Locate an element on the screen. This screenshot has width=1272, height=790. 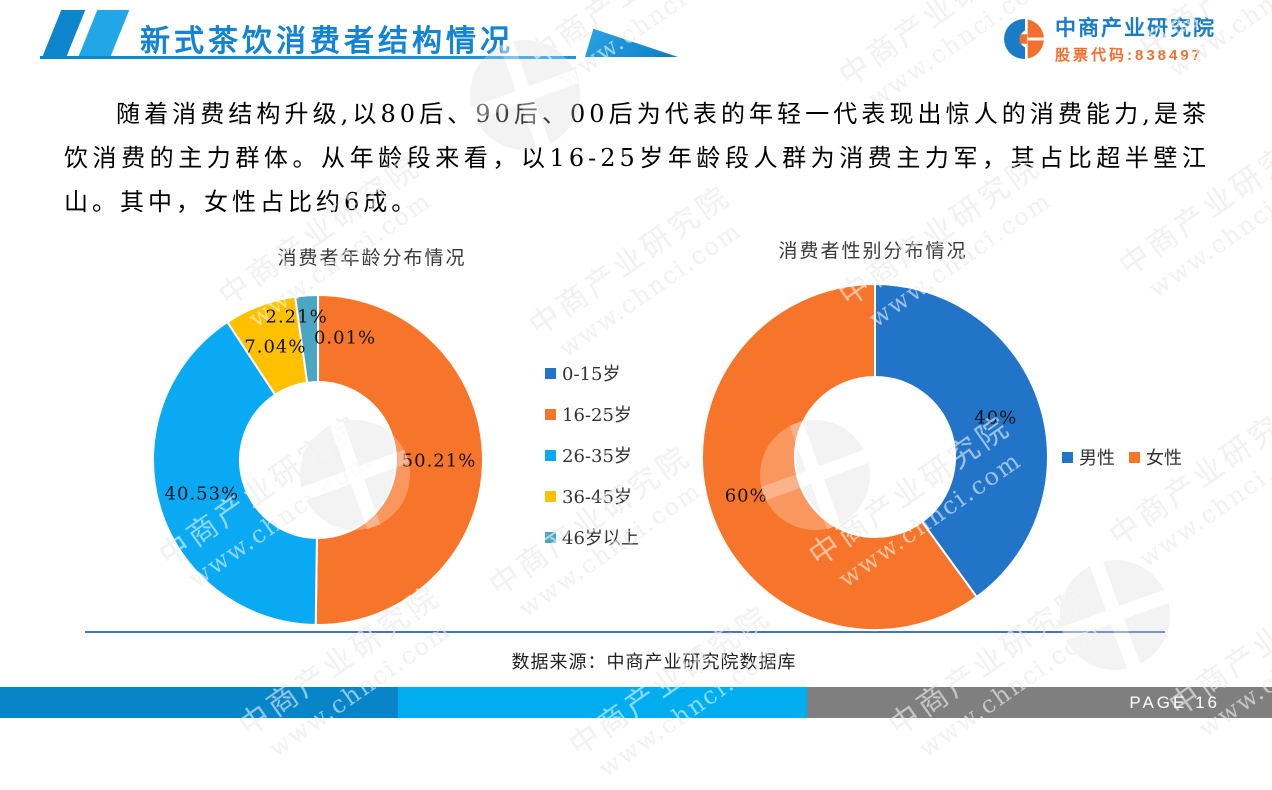
data-label-46岁以上: 2.21% is located at coordinates (297, 317).